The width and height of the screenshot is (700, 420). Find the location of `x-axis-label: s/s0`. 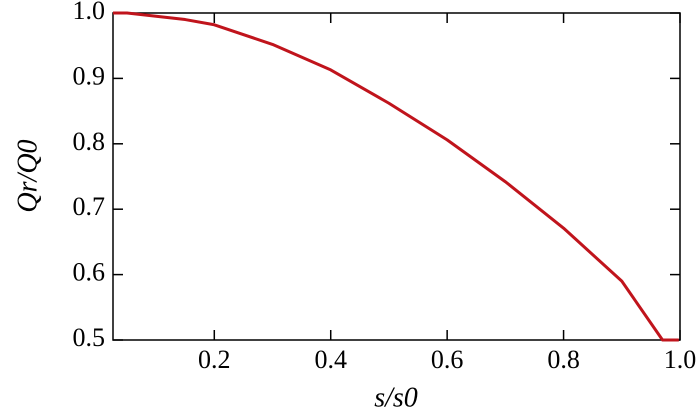

x-axis-label: s/s0 is located at coordinates (396, 397).